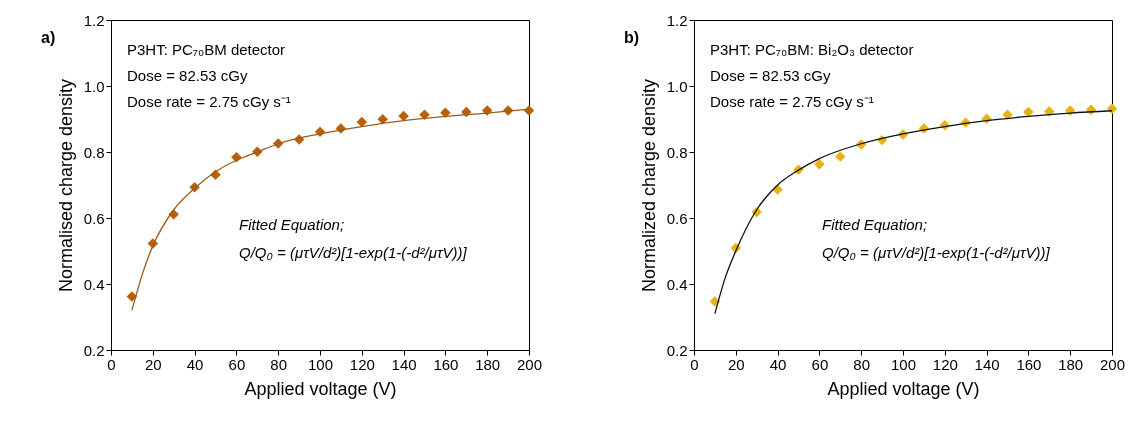  Describe the element at coordinates (48, 37) in the screenshot. I see `text: a)` at that location.